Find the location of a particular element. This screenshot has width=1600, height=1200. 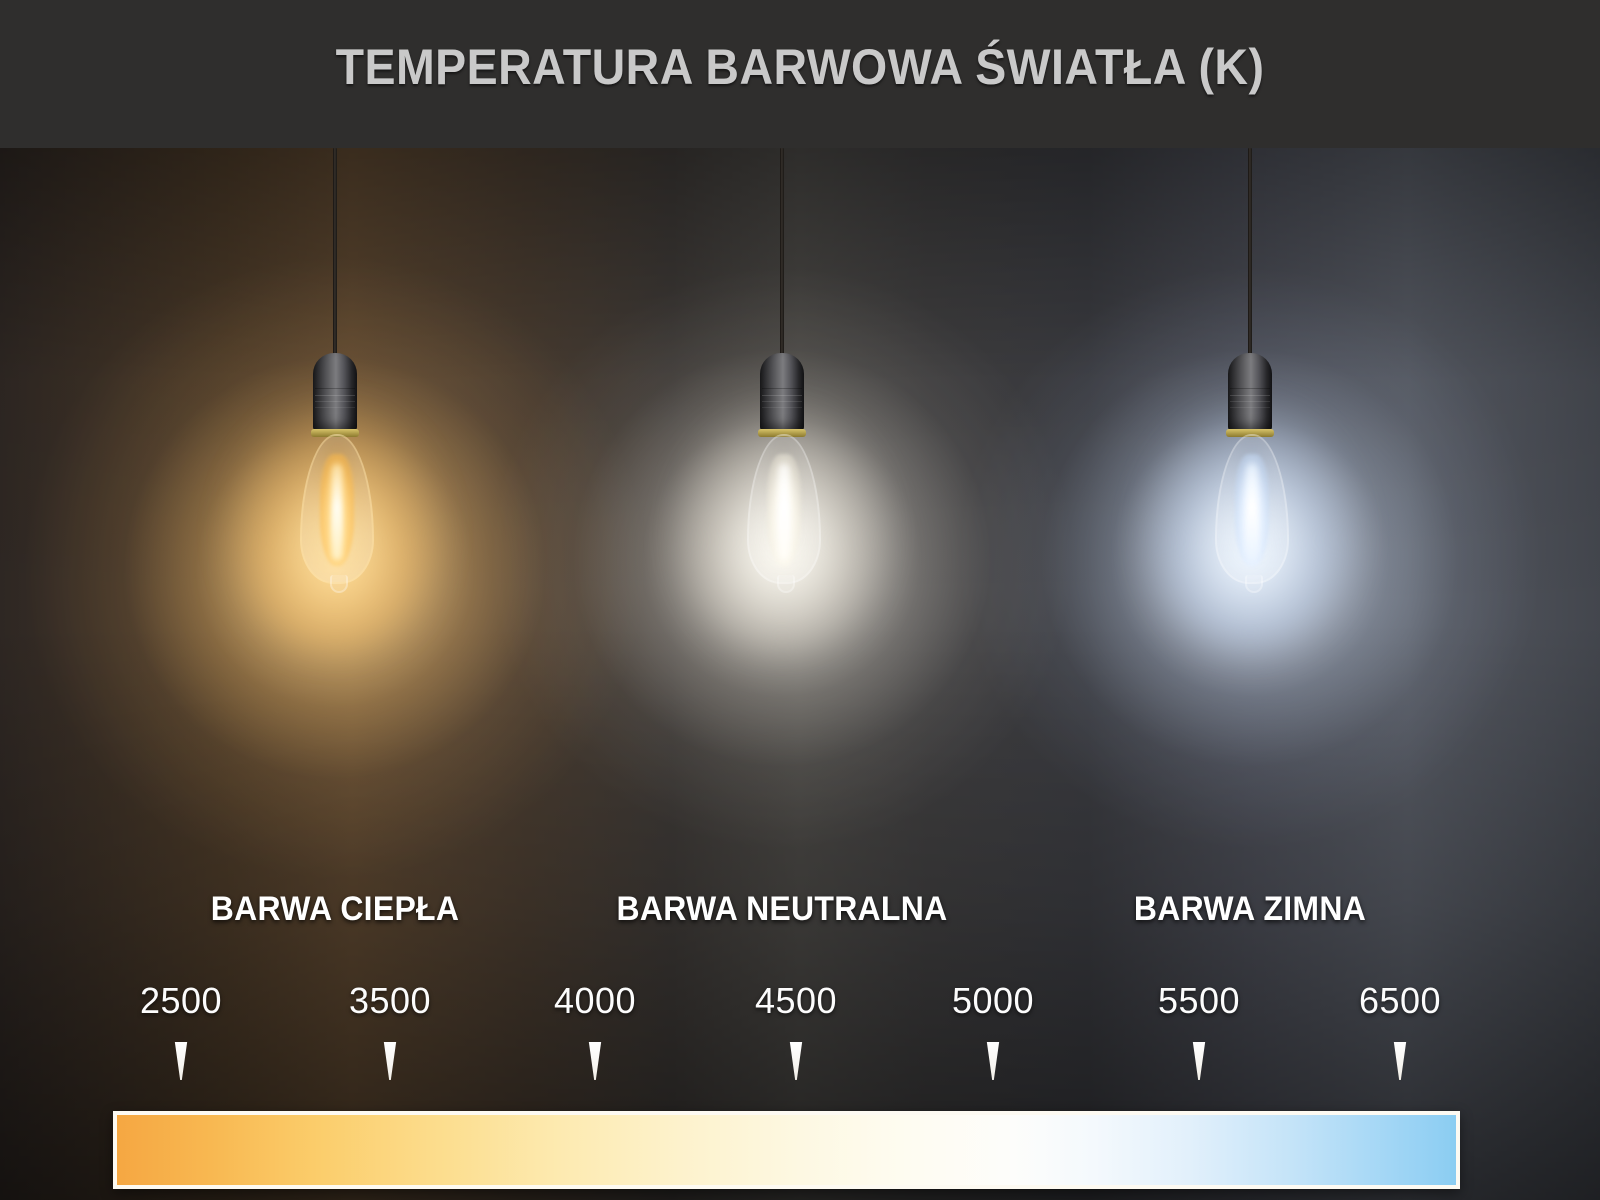

scale-tick-label: 4000 is located at coordinates (595, 1000).